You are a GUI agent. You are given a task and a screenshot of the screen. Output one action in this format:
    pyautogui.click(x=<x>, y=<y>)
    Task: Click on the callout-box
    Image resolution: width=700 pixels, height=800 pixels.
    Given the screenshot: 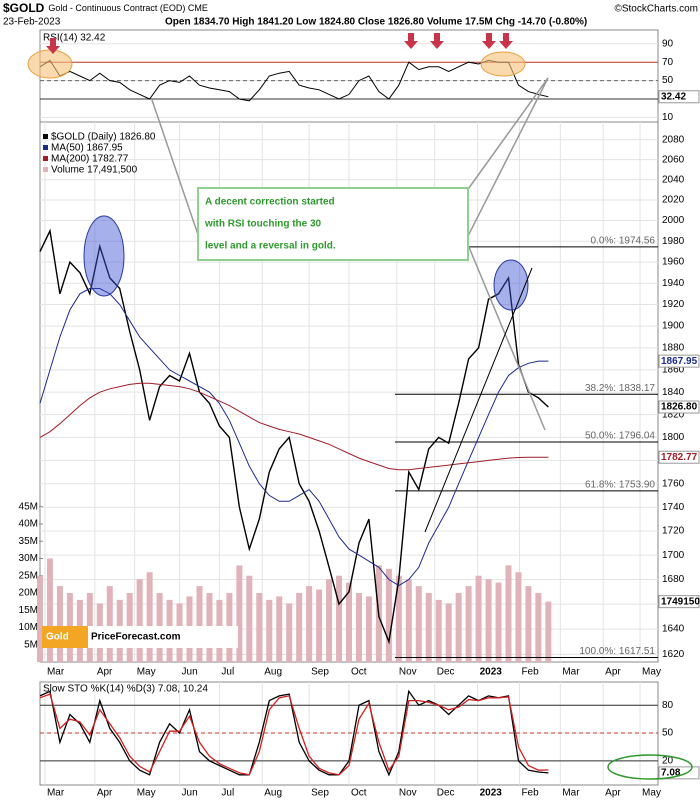 What is the action you would take?
    pyautogui.click(x=333, y=224)
    